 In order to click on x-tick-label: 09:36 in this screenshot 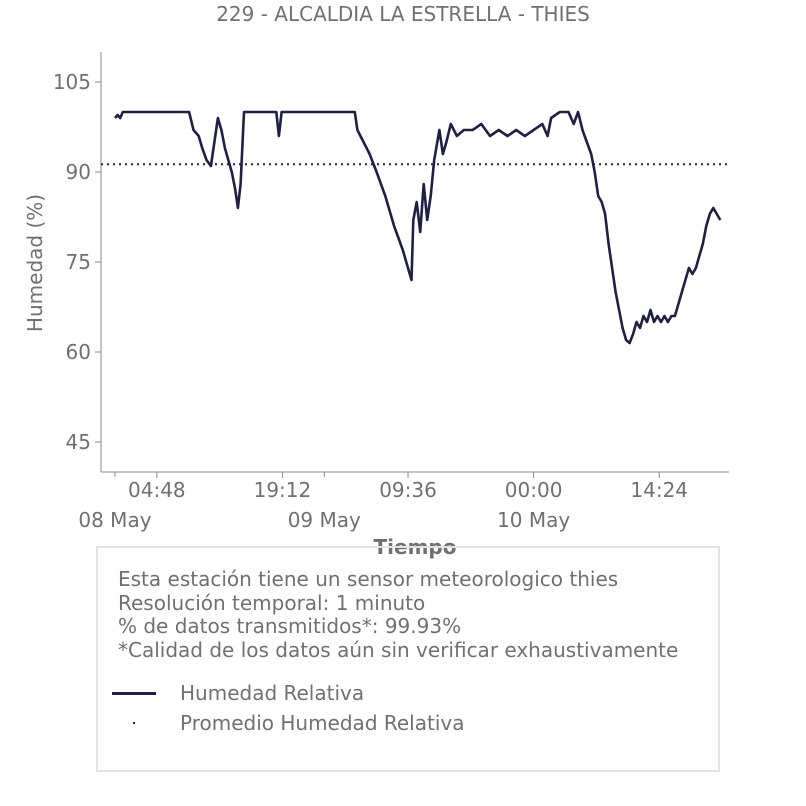, I will do `click(408, 490)`.